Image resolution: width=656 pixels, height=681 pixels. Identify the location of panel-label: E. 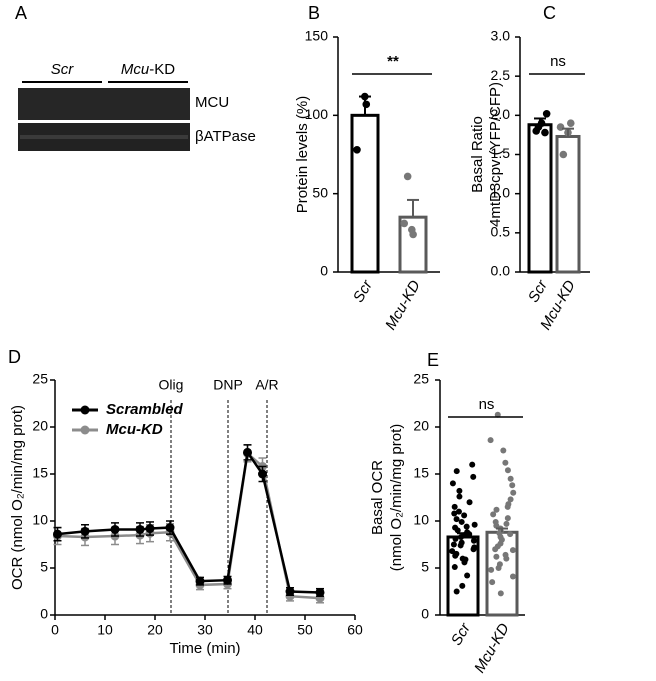
(433, 360).